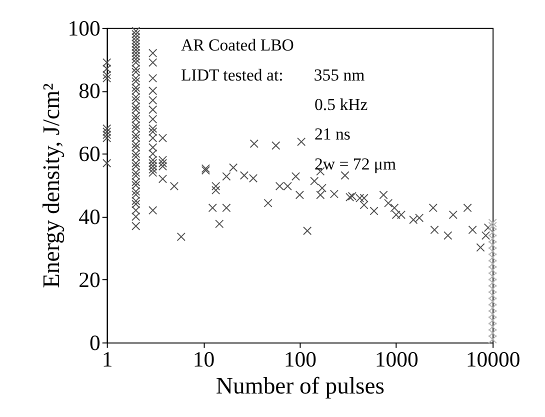 The image size is (545, 417). I want to click on x-tick-label: 10, so click(203, 360).